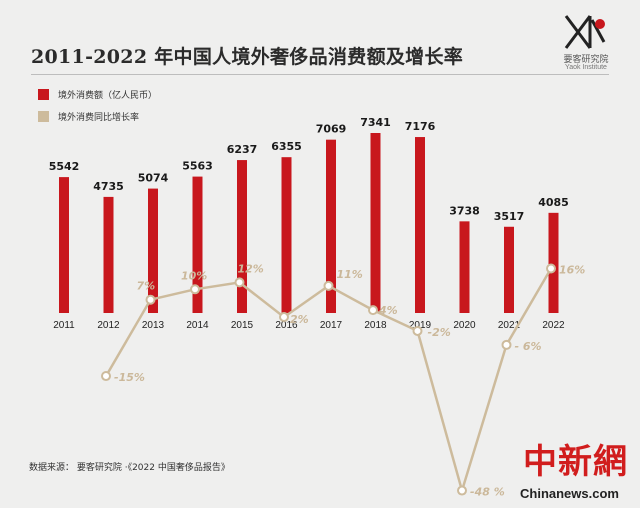 The image size is (640, 508). I want to click on yaok-logo-icon, so click(585, 32).